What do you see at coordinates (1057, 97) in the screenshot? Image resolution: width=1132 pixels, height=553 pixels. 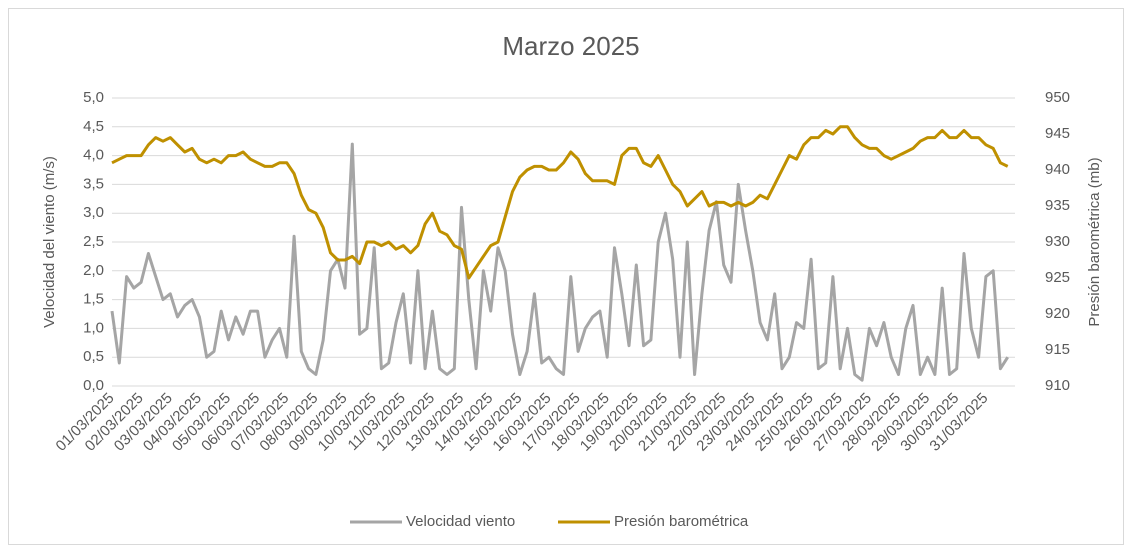 I see `y2-tick-label: 950` at bounding box center [1057, 97].